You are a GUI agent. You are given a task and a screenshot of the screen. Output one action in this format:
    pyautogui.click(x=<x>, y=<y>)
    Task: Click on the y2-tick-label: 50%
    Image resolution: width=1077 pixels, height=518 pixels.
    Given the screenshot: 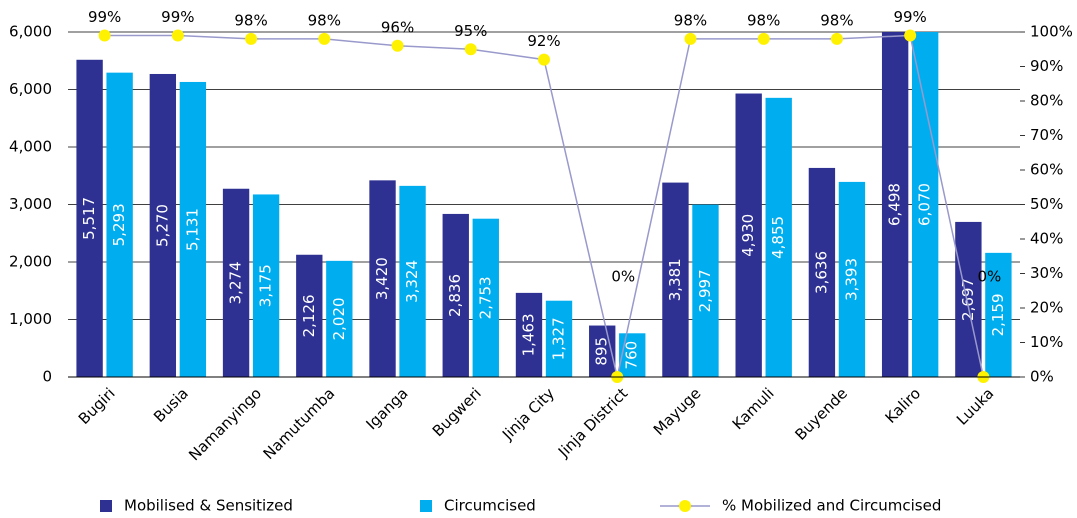 What is the action you would take?
    pyautogui.click(x=1046, y=204)
    